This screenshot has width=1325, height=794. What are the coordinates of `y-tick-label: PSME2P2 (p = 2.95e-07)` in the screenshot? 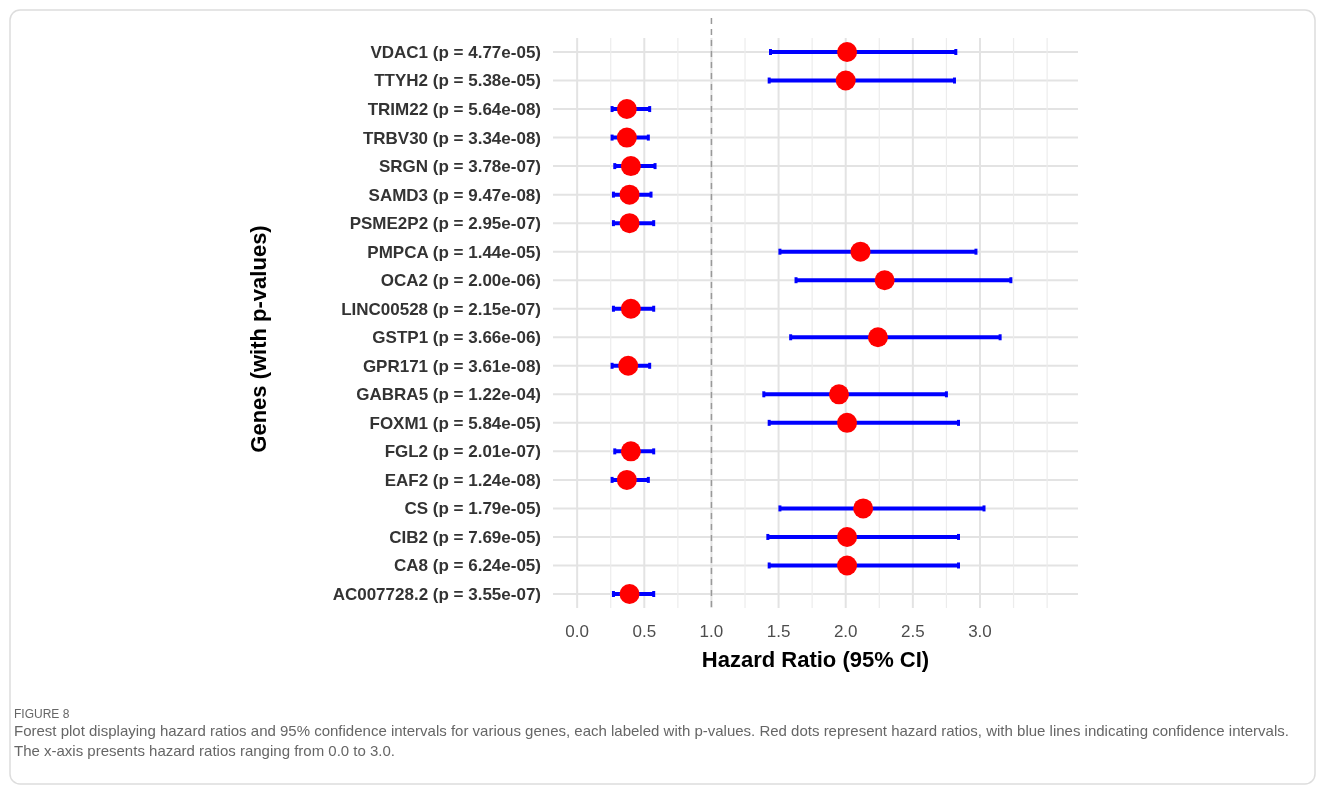 It's located at (445, 224).